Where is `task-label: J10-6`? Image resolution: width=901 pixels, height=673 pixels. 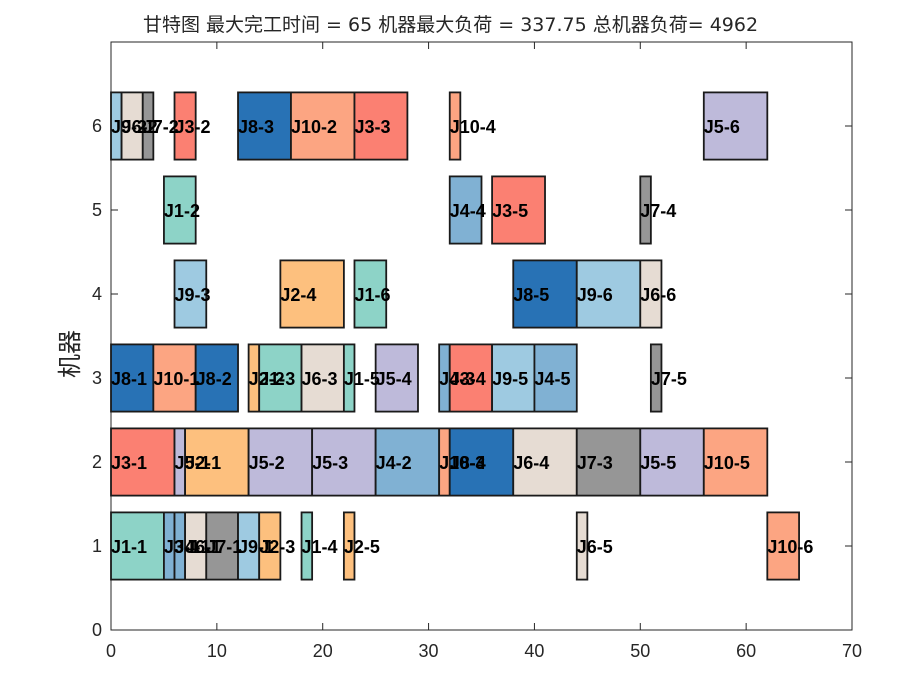 task-label: J10-6 is located at coordinates (790, 547).